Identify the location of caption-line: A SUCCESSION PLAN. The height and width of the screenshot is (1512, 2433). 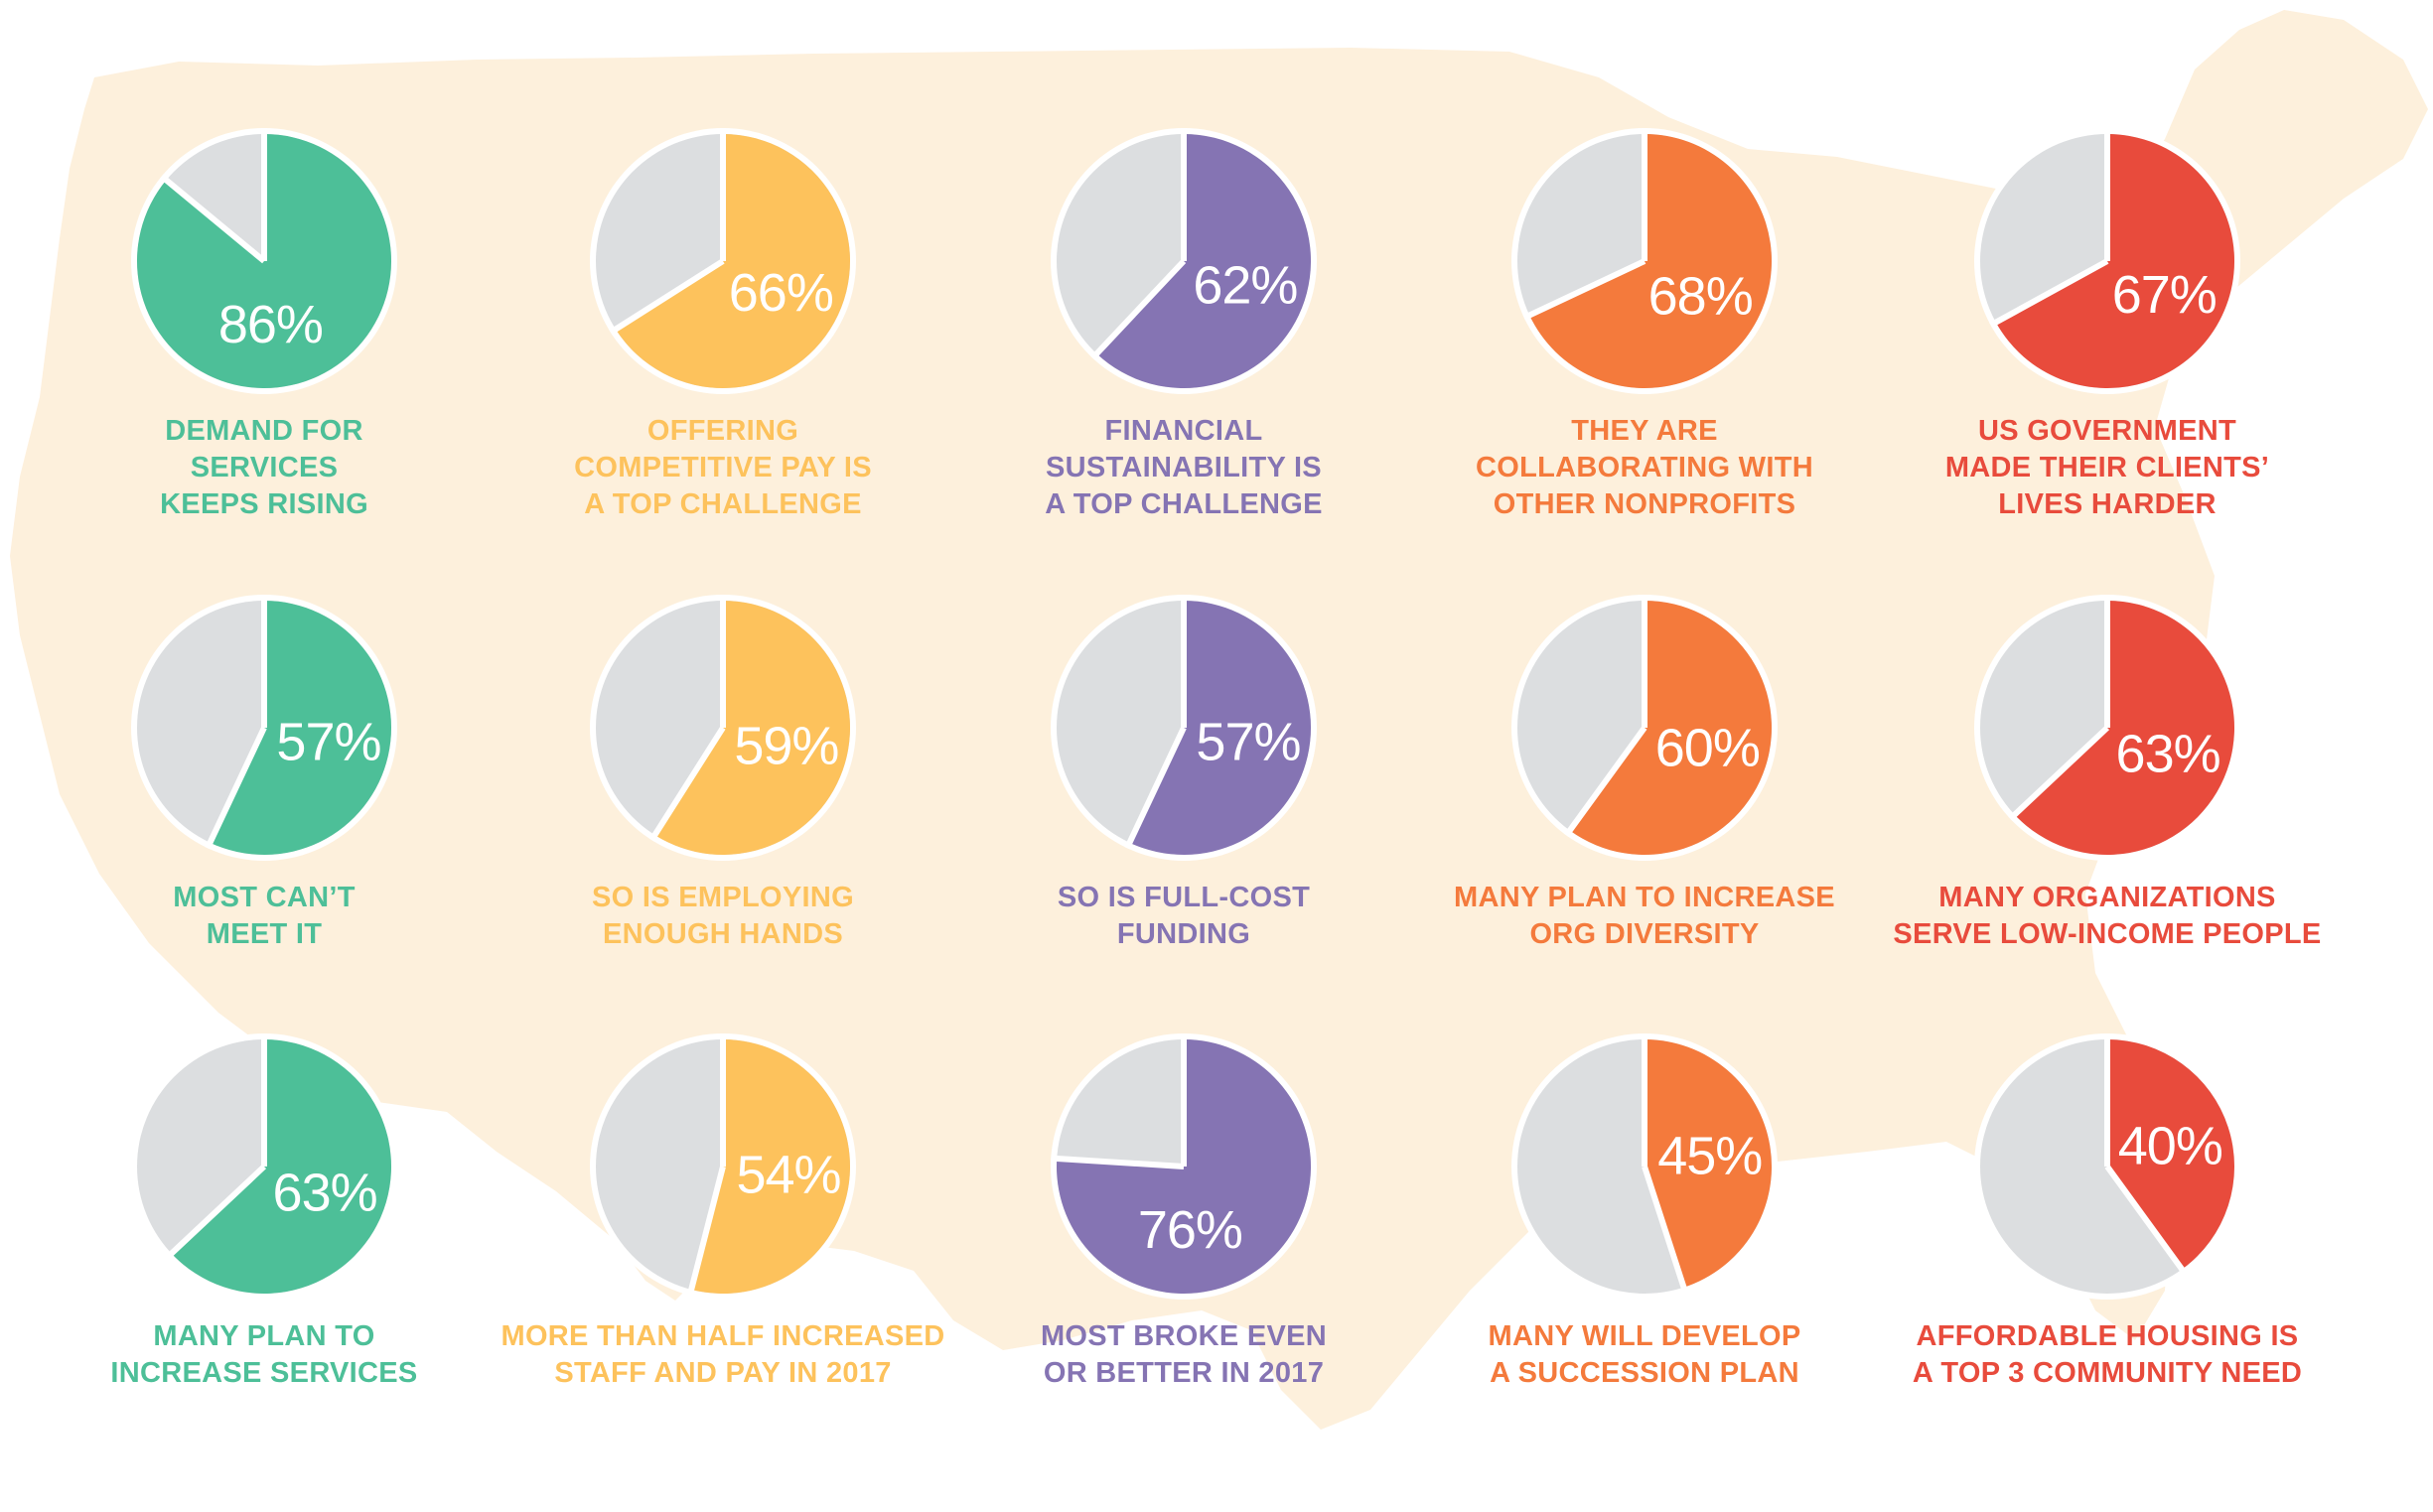
(1644, 1373).